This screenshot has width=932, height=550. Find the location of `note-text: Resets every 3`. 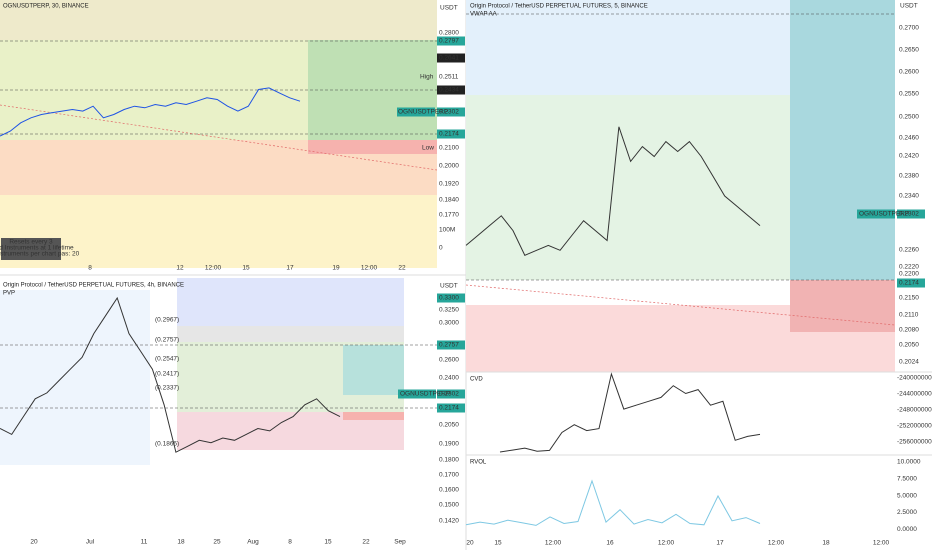

note-text: Resets every 3 is located at coordinates (31, 242).